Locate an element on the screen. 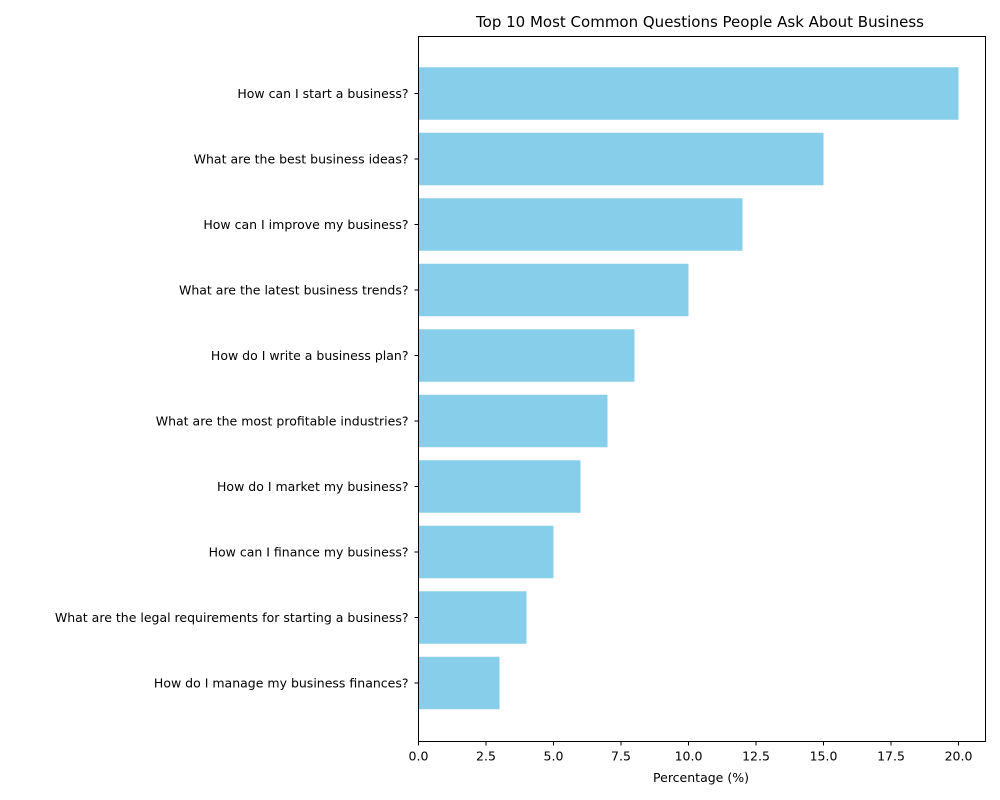 Image resolution: width=1000 pixels, height=800 pixels. x-tick-label: 0.0 is located at coordinates (419, 756).